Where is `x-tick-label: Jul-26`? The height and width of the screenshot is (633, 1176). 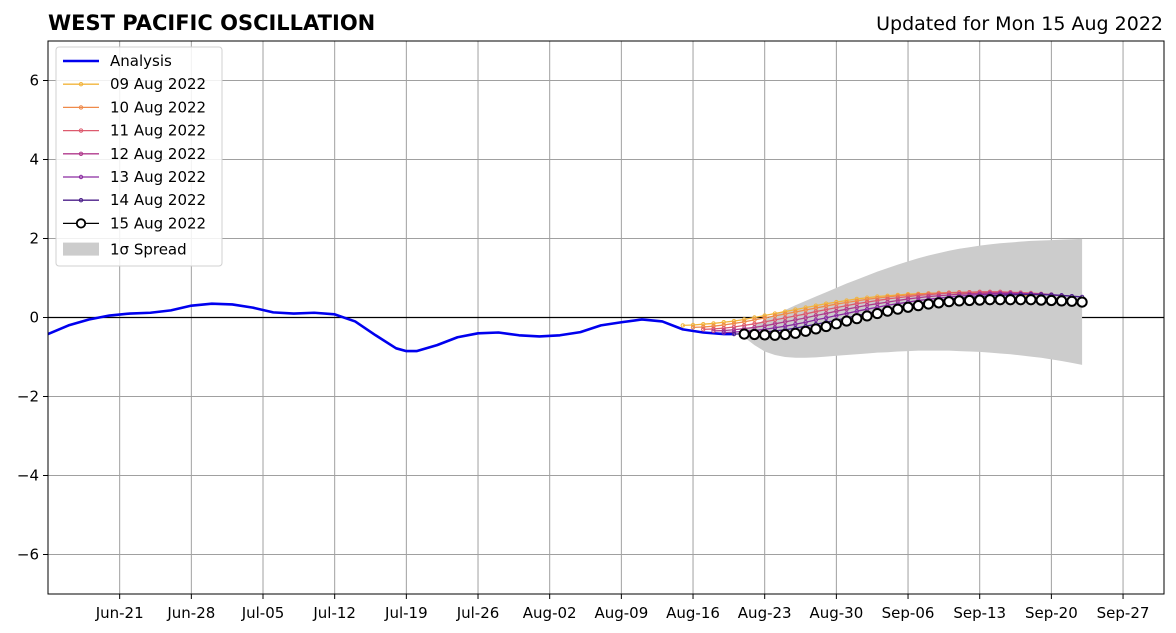 x-tick-label: Jul-26 is located at coordinates (478, 613).